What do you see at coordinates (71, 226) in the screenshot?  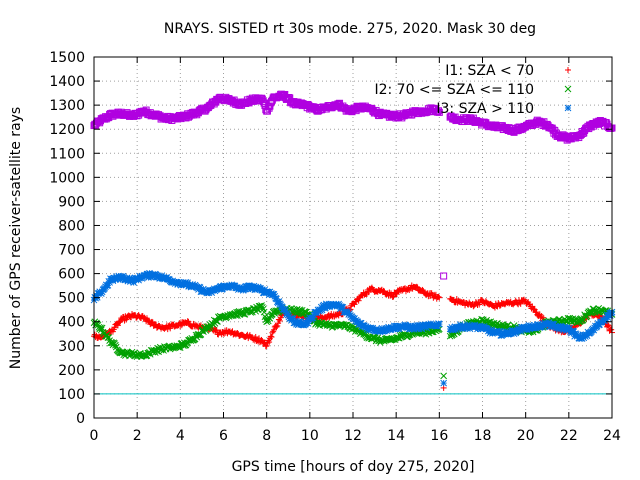 I see `y-tick-label: 800` at bounding box center [71, 226].